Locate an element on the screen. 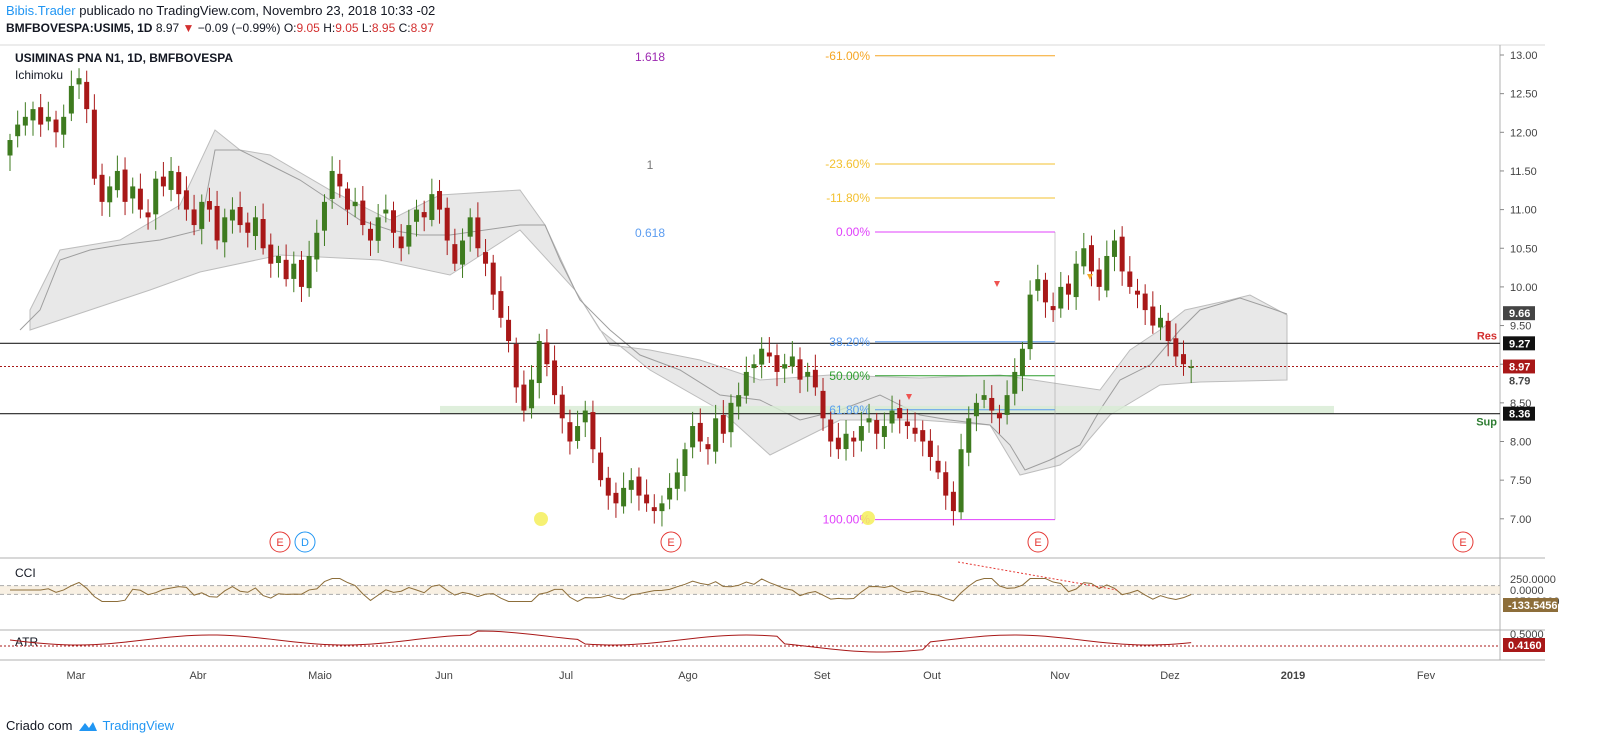 The width and height of the screenshot is (1616, 744). y-tick-label: 12.00 is located at coordinates (1524, 133).